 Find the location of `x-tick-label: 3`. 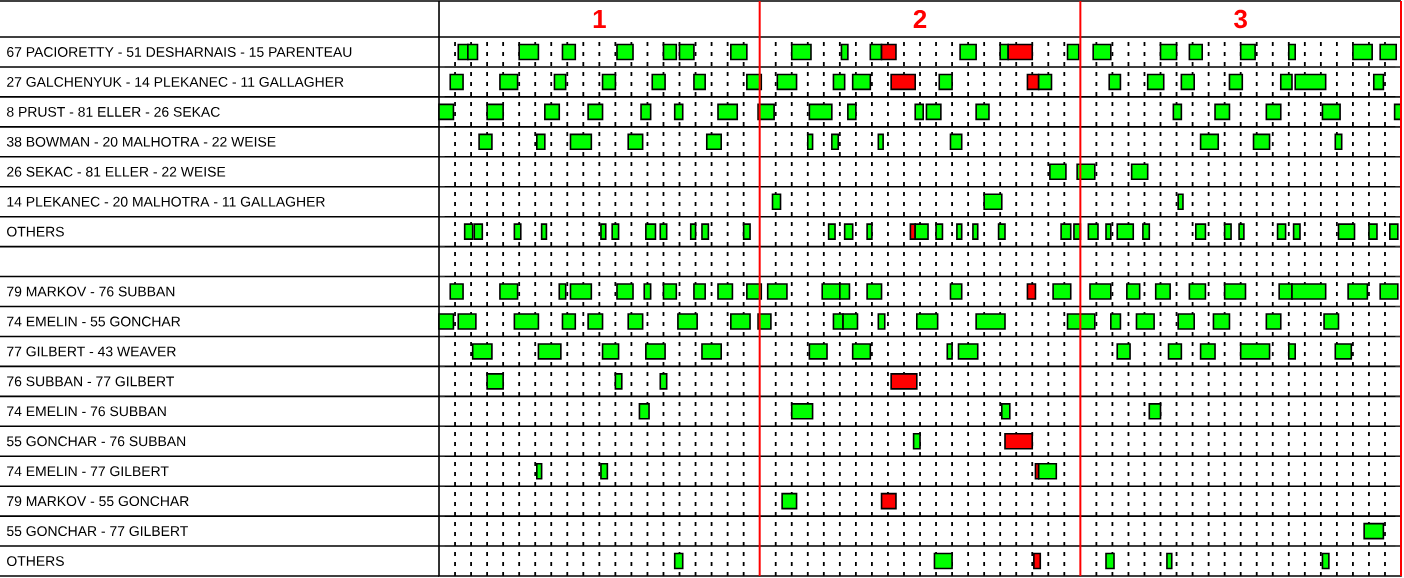

x-tick-label: 3 is located at coordinates (1240, 19).